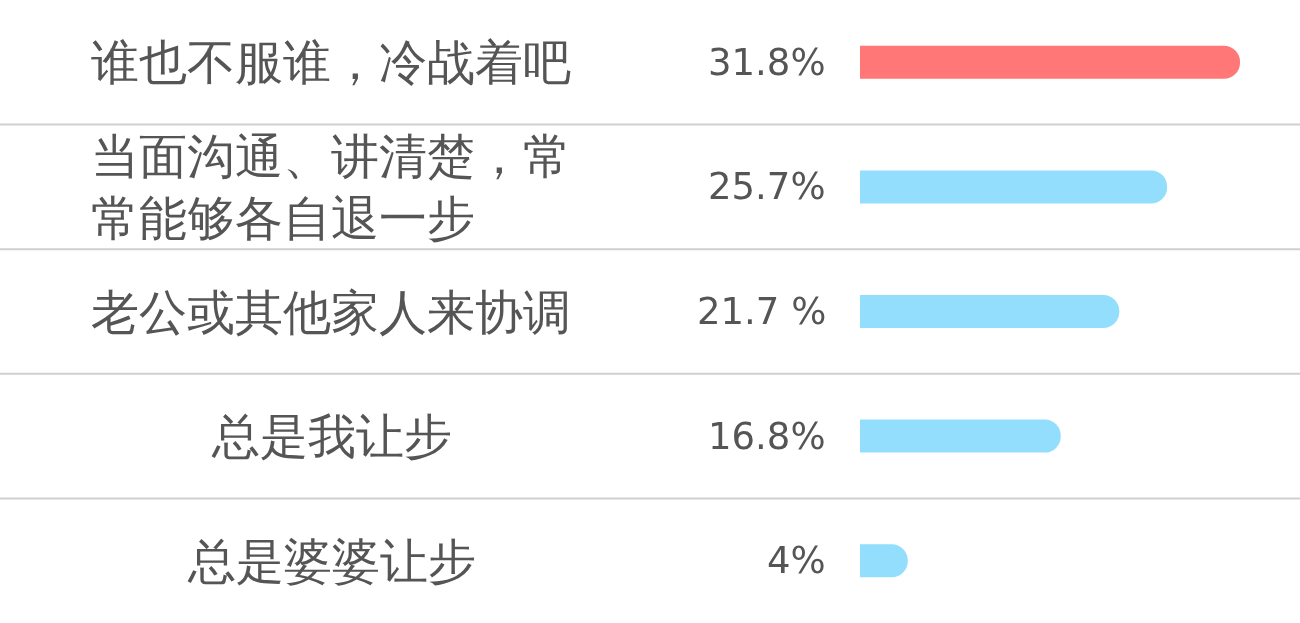  Describe the element at coordinates (767, 436) in the screenshot. I see `data-label: 16.8%` at that location.